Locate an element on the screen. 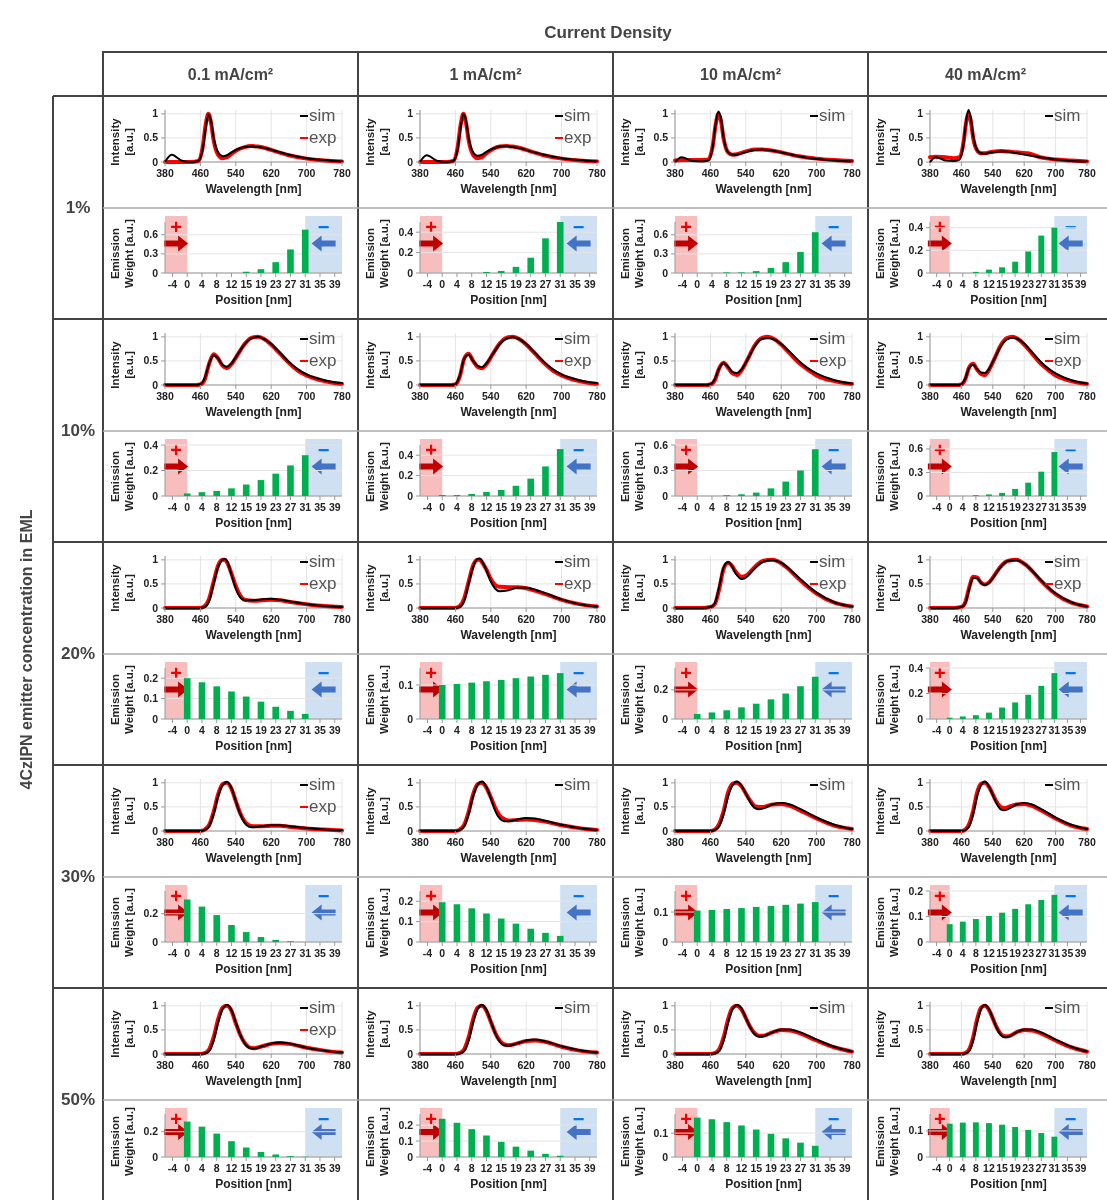 This screenshot has height=1200, width=1107. x-axis-title: Position [nm] is located at coordinates (763, 300).